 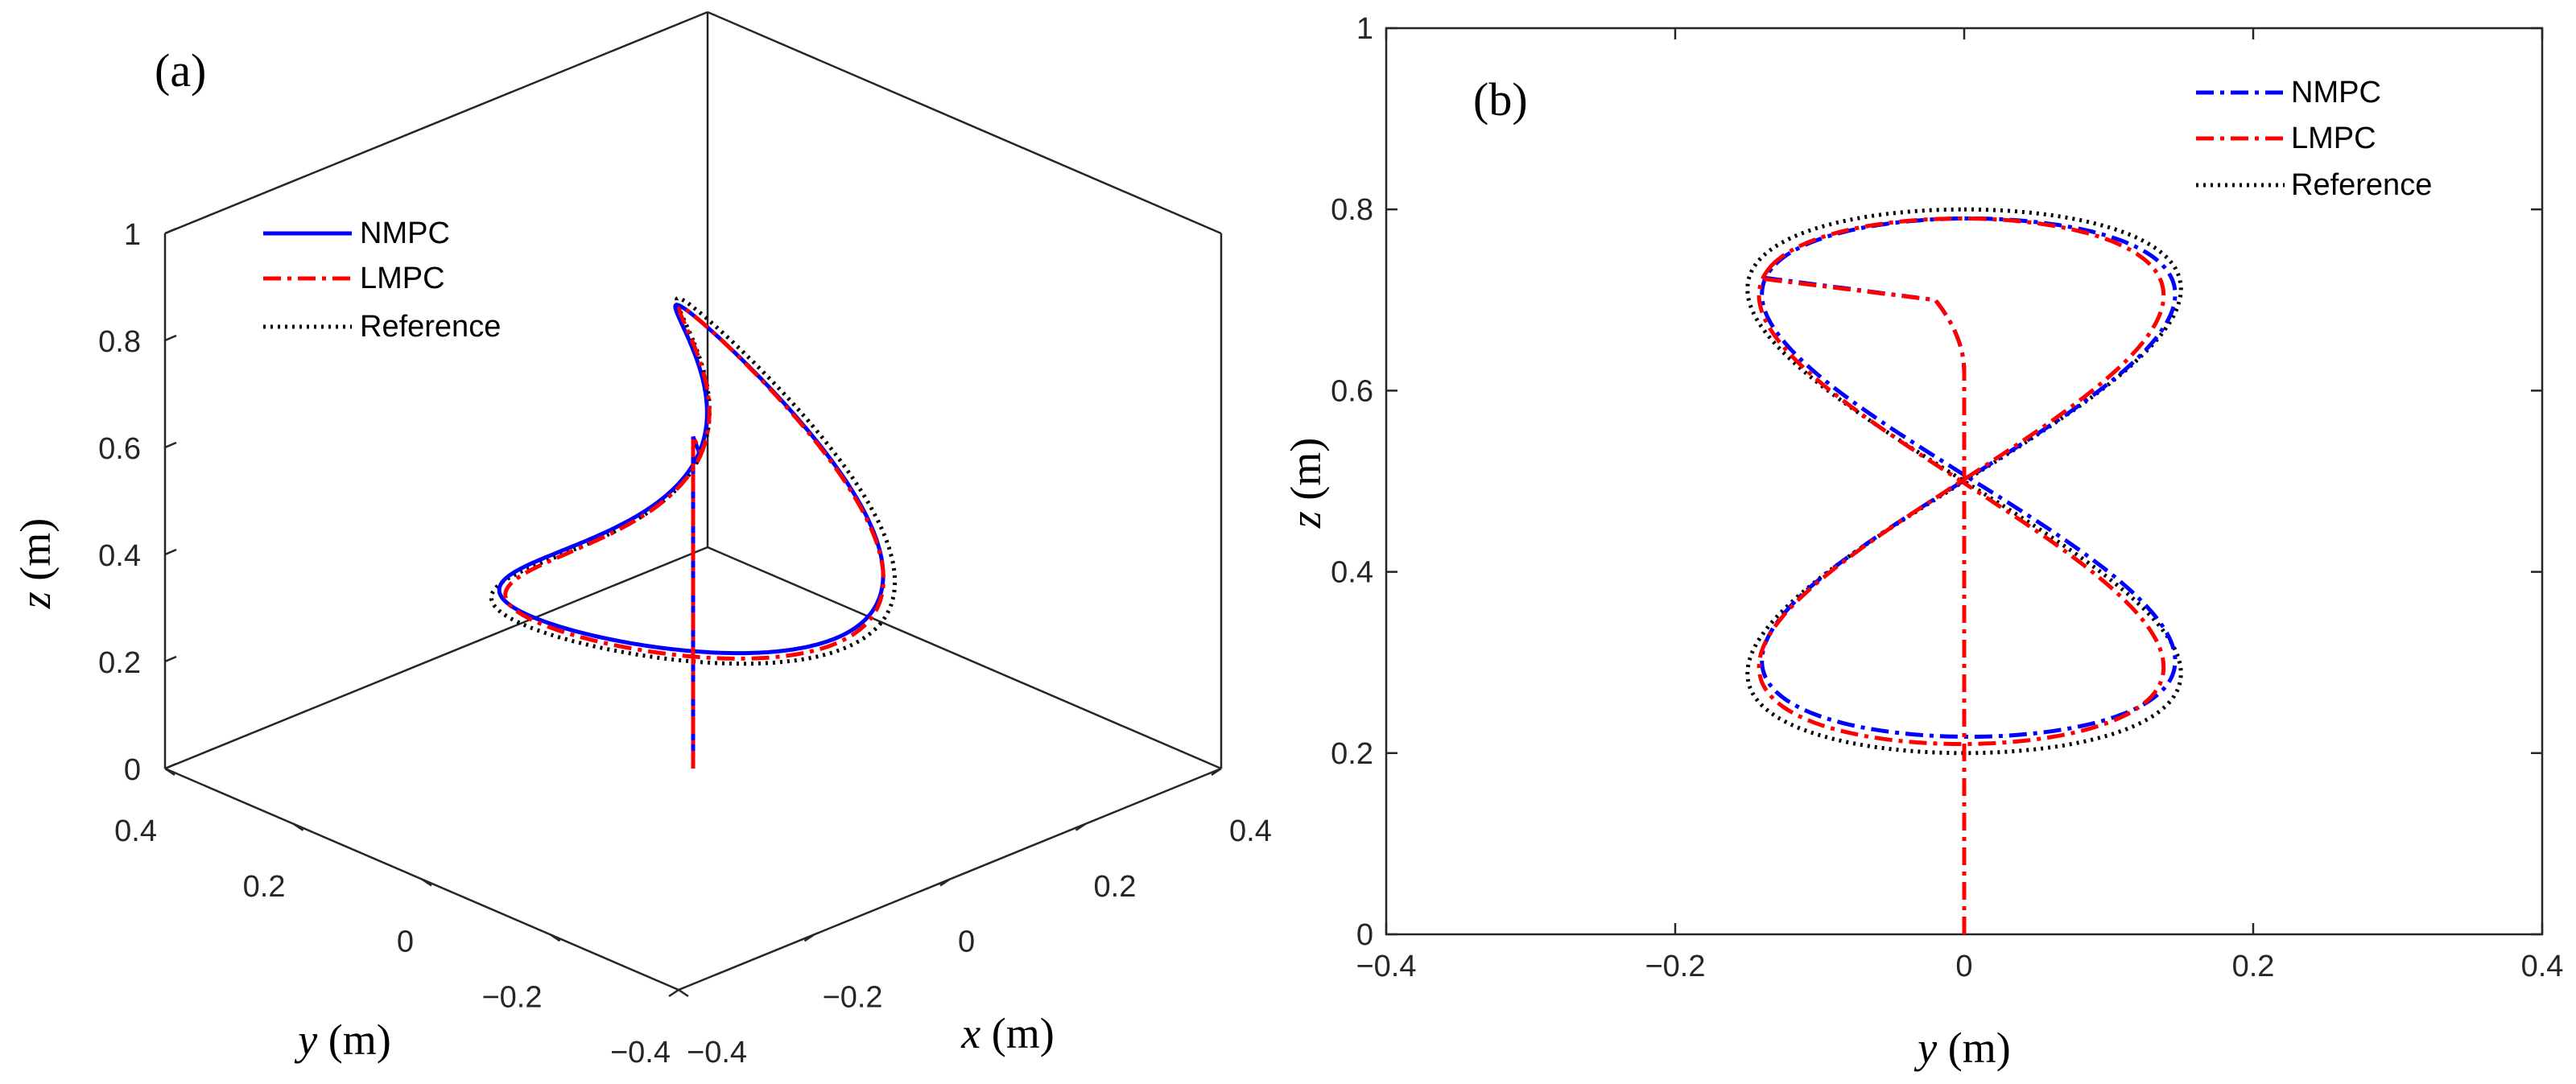 What do you see at coordinates (430, 327) in the screenshot?
I see `legend-a-reference-label: Reference` at bounding box center [430, 327].